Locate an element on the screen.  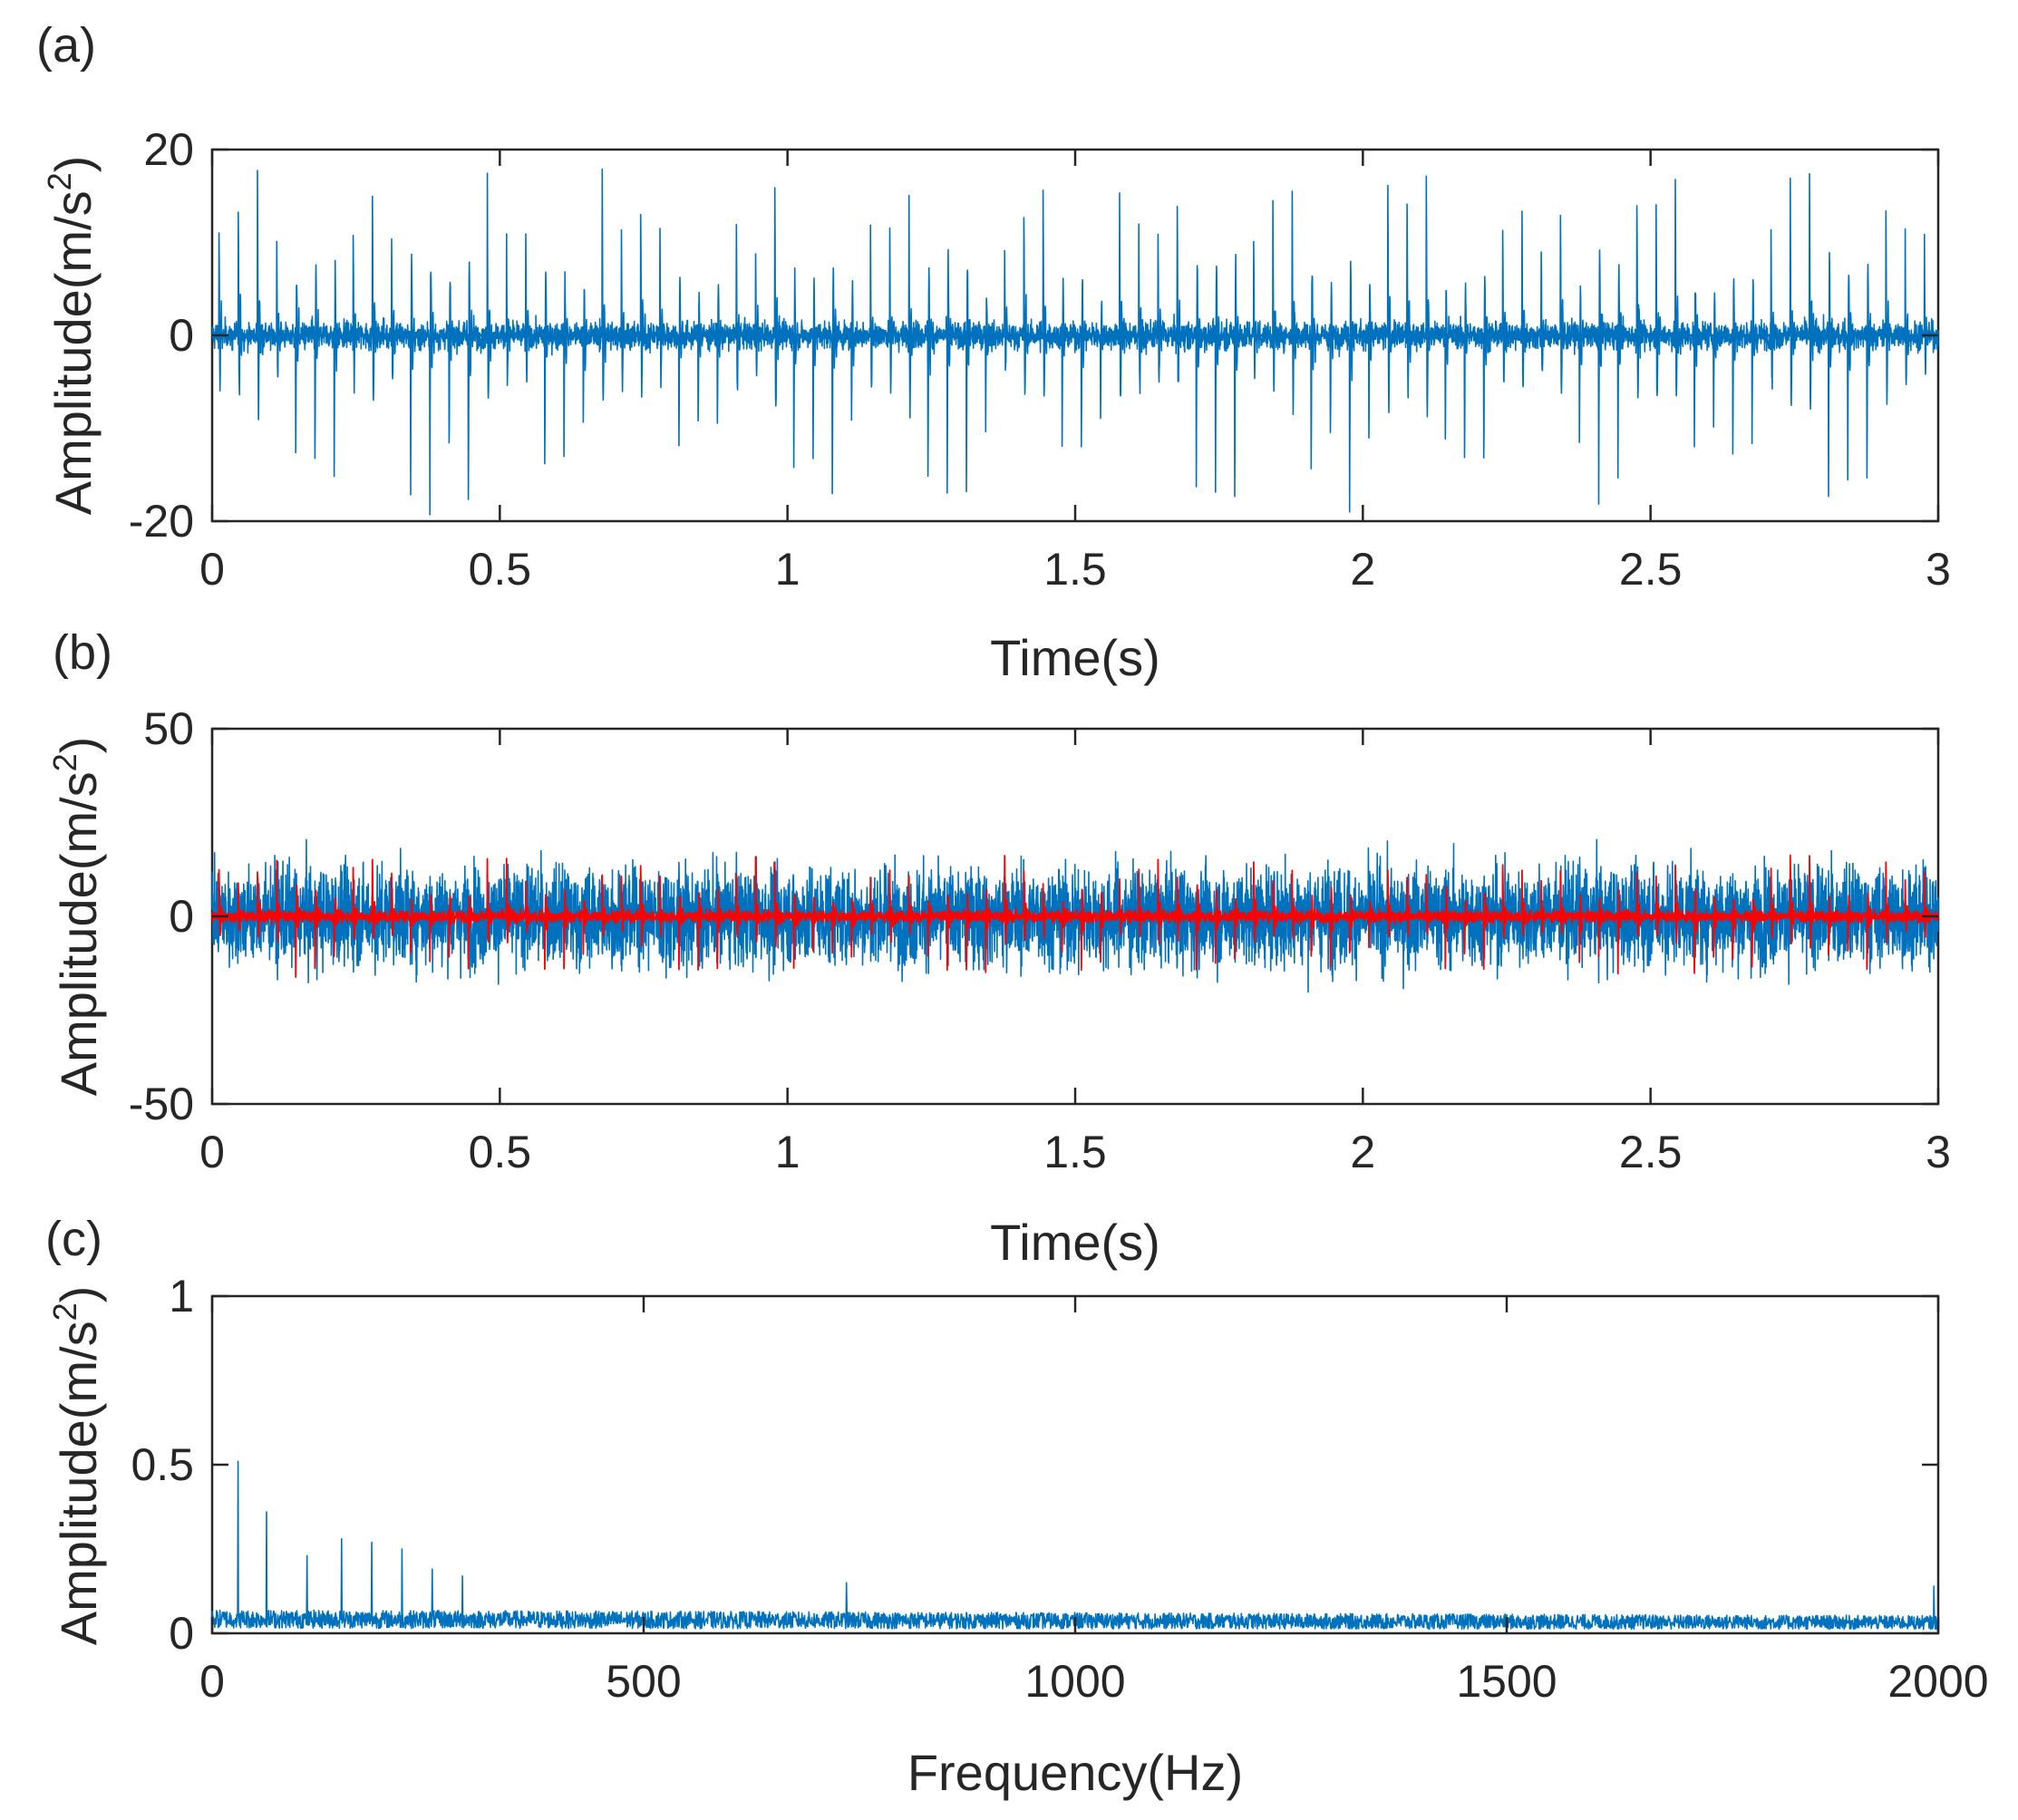
panel-b-series-noisy is located at coordinates (1075, 915).